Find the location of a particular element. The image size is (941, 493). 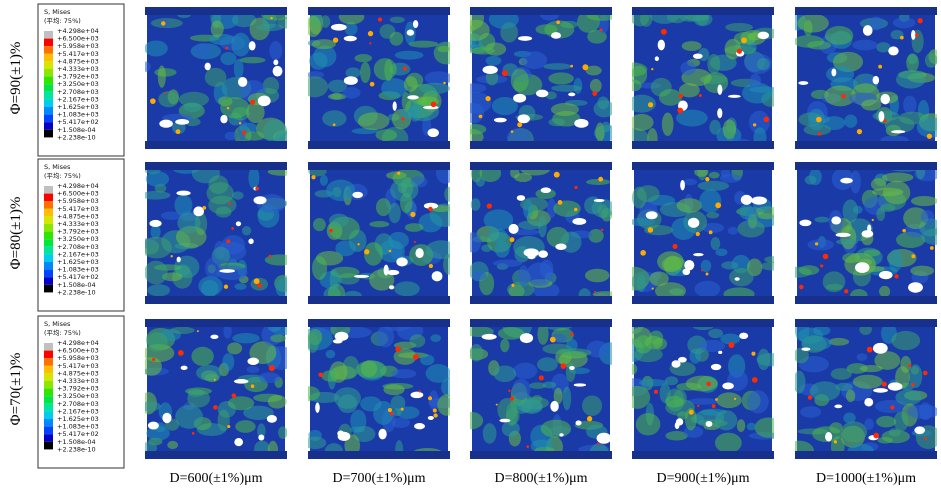

legend-value: +6.500e+03 is located at coordinates (78, 39).